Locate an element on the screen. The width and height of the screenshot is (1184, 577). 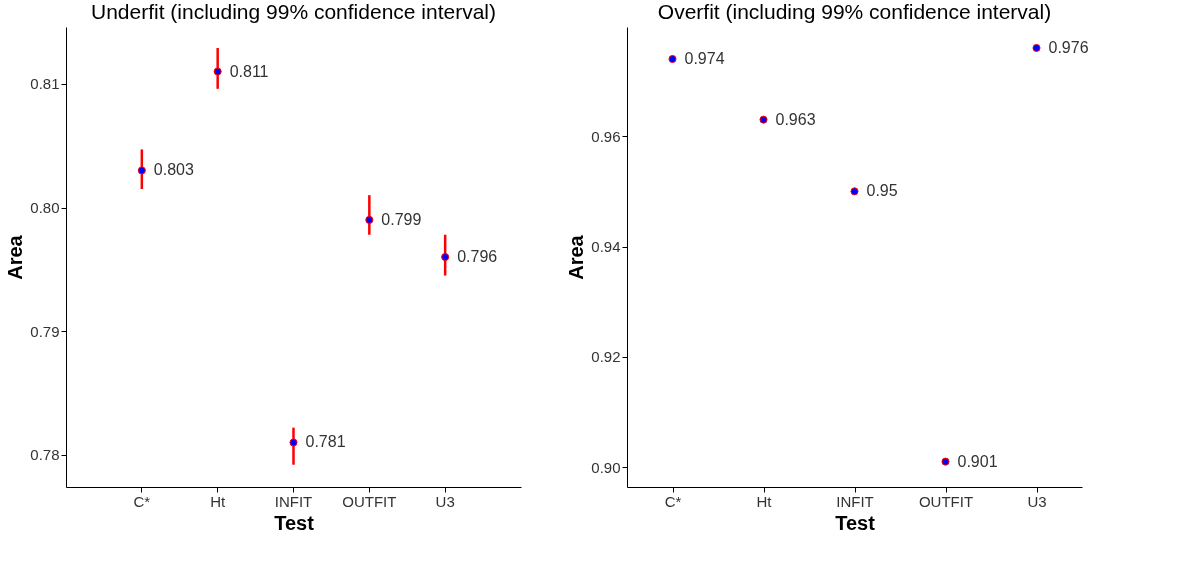
data-label: 0.974 is located at coordinates (704, 58).